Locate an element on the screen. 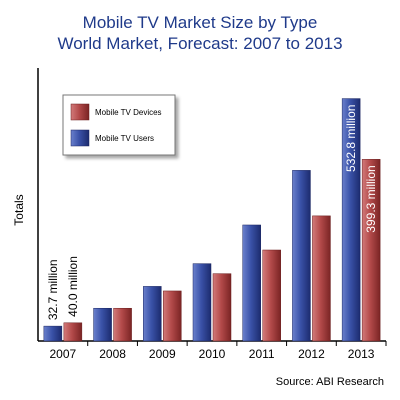 This screenshot has width=400, height=400. bar-mobile-tv-users-2011 is located at coordinates (251, 283).